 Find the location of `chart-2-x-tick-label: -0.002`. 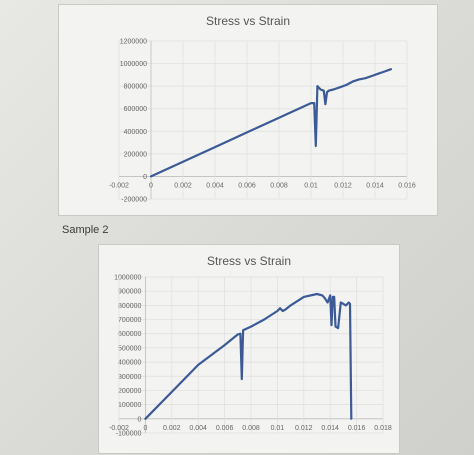

chart-2-x-tick-label: -0.002 is located at coordinates (119, 428).